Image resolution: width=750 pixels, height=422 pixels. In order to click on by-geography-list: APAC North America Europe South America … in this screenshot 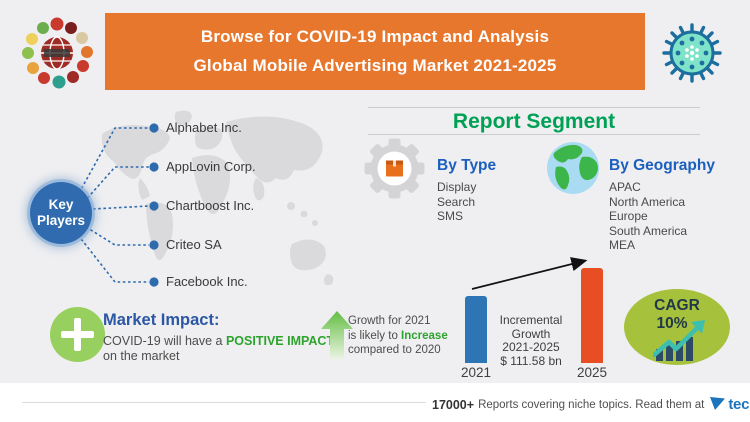, I will do `click(648, 216)`.